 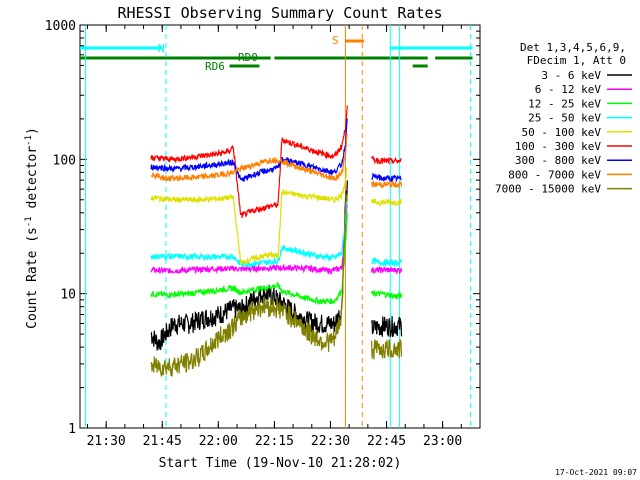 I want to click on x-tick-label: 22:30, so click(x=330, y=441).